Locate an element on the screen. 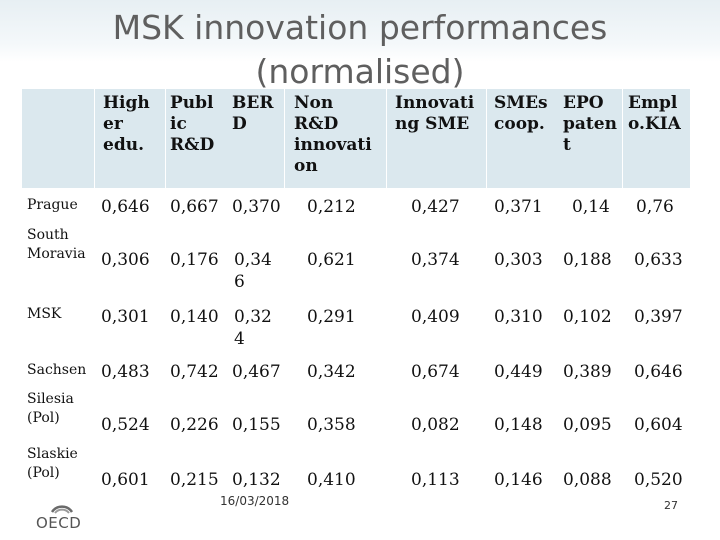 This screenshot has width=720, height=540. slide-date: 16/03/2018 is located at coordinates (255, 501).